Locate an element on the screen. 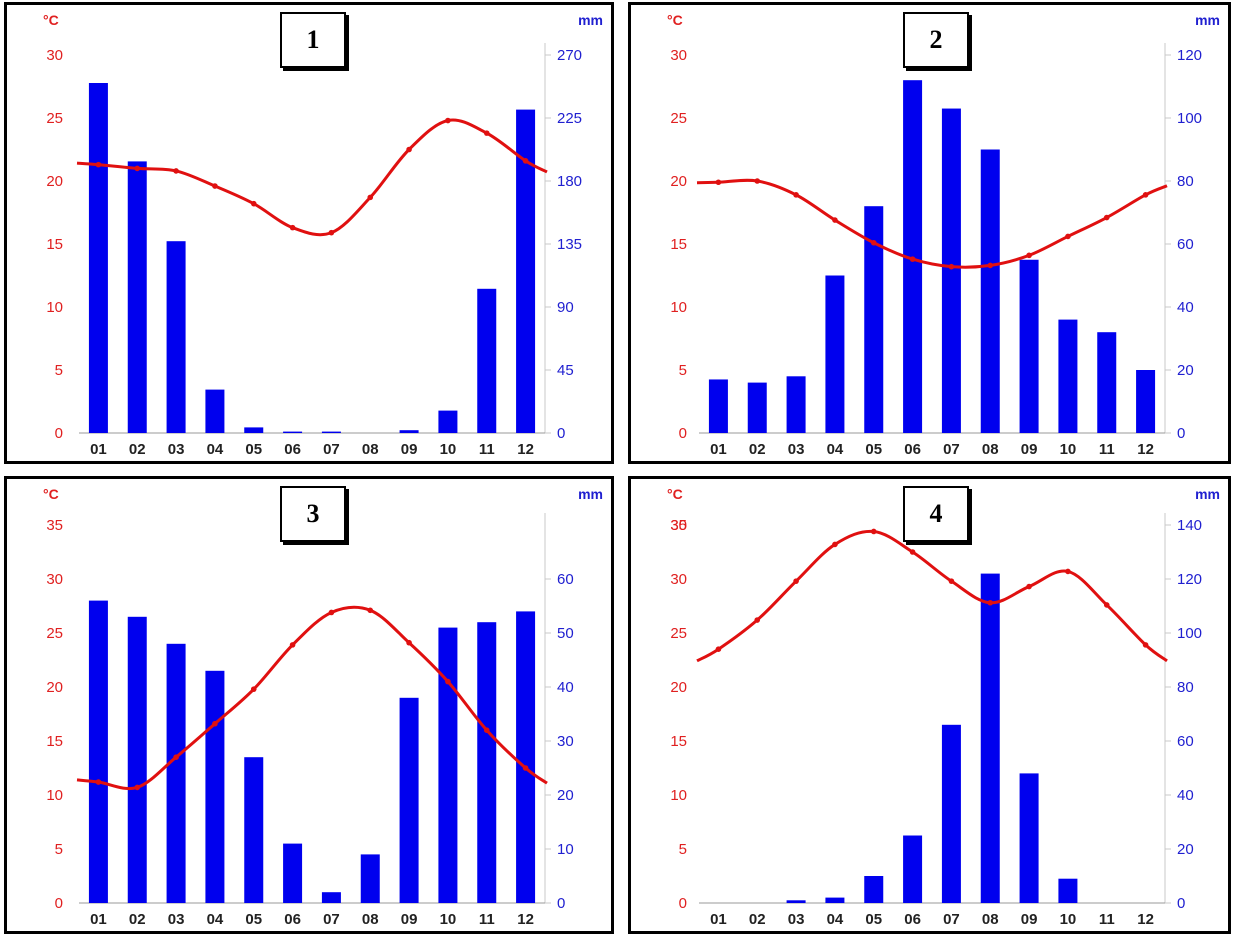 This screenshot has height=936, width=1233. chart-number-label: 3 is located at coordinates (313, 514).